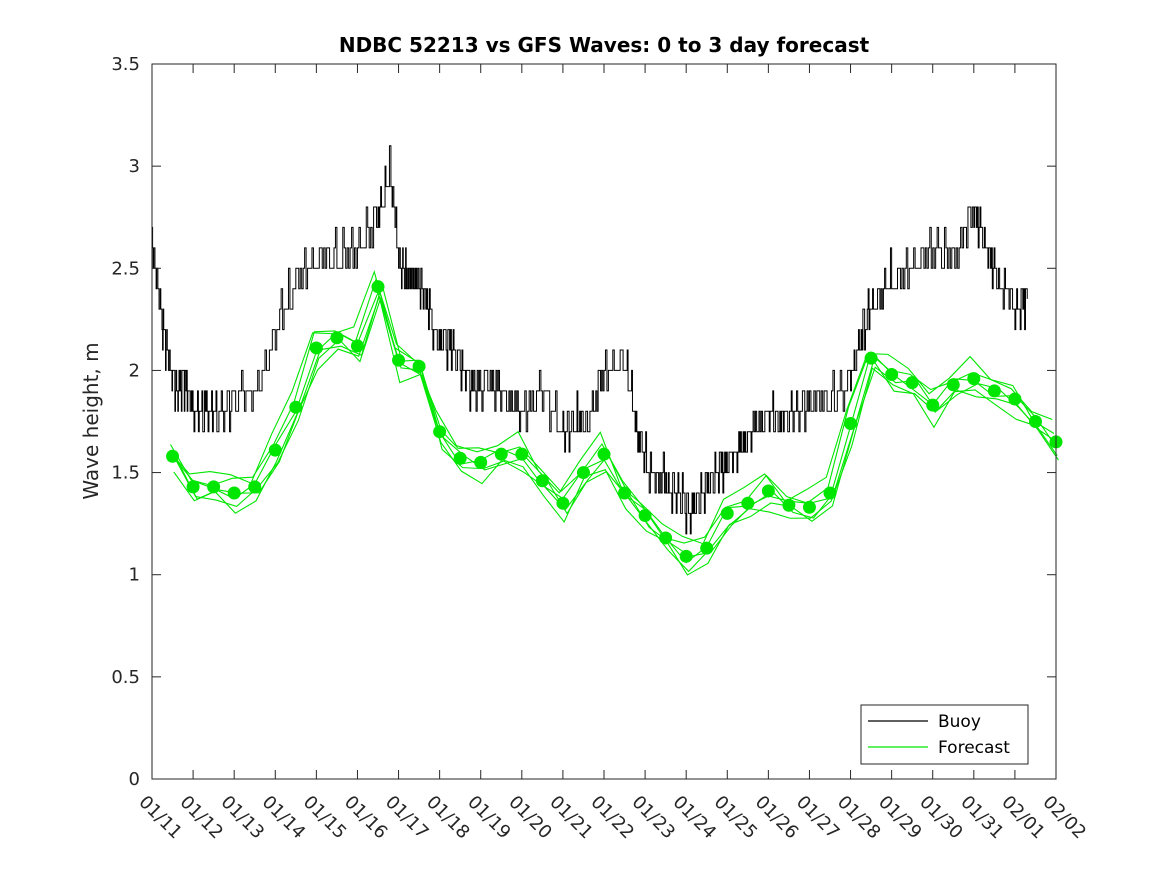  I want to click on x-tick-label: 01/29, so click(900, 818).